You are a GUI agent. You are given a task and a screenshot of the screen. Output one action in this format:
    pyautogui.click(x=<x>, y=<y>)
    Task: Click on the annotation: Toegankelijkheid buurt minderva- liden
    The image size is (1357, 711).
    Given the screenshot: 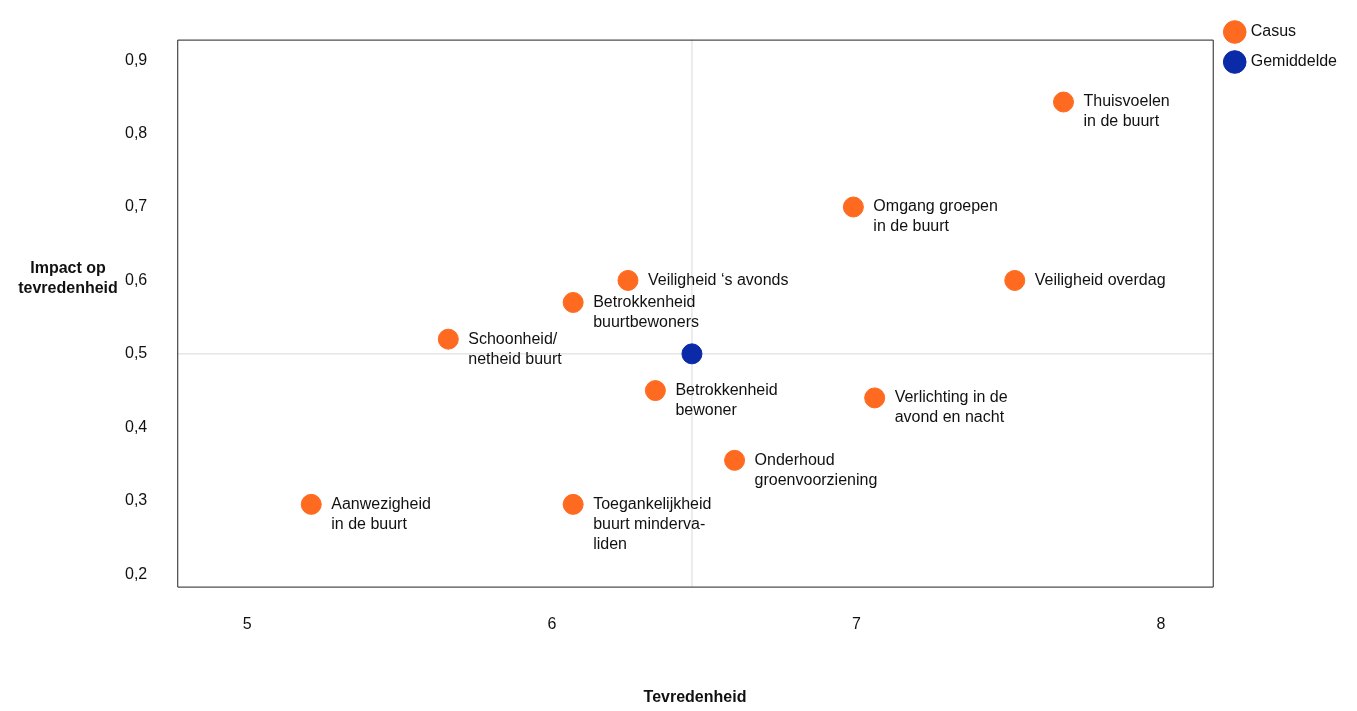 What is the action you would take?
    pyautogui.click(x=652, y=523)
    